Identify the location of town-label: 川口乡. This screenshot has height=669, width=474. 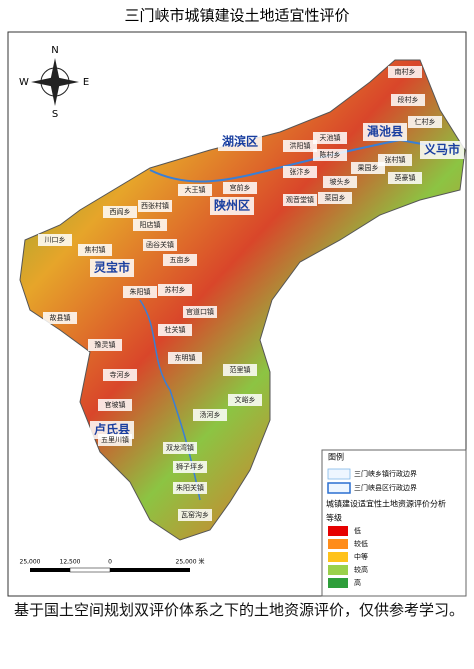
(55, 240).